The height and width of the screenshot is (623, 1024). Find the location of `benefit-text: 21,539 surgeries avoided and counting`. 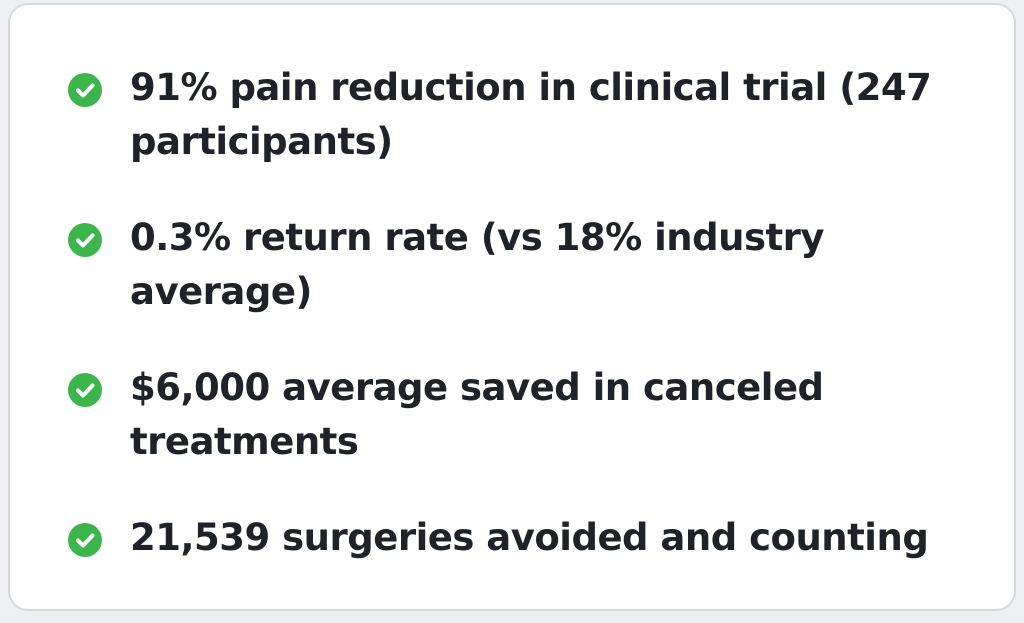

benefit-text: 21,539 surgeries avoided and counting is located at coordinates (529, 537).